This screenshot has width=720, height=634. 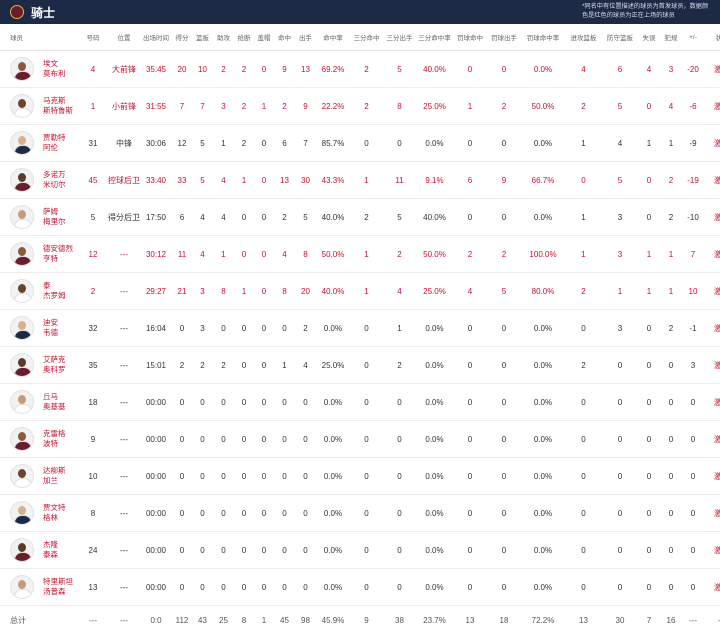 What do you see at coordinates (39, 254) in the screenshot?
I see `player-cell: 德安德烈 亨特` at bounding box center [39, 254].